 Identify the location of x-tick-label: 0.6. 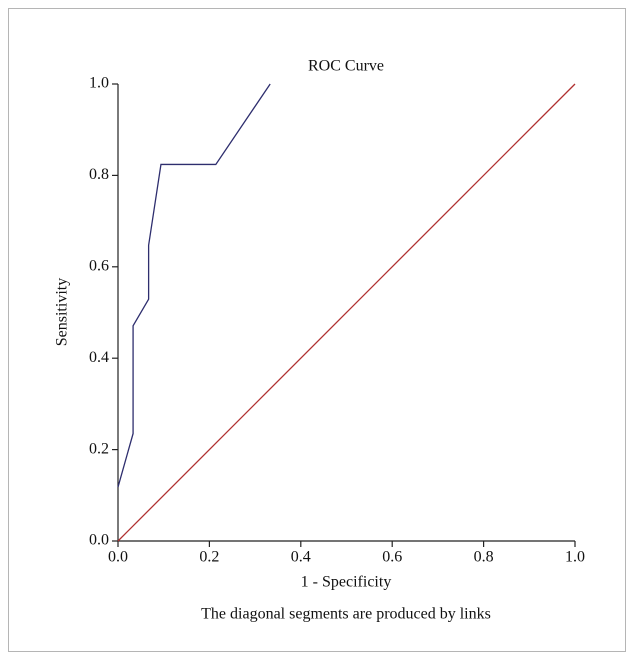
(392, 557).